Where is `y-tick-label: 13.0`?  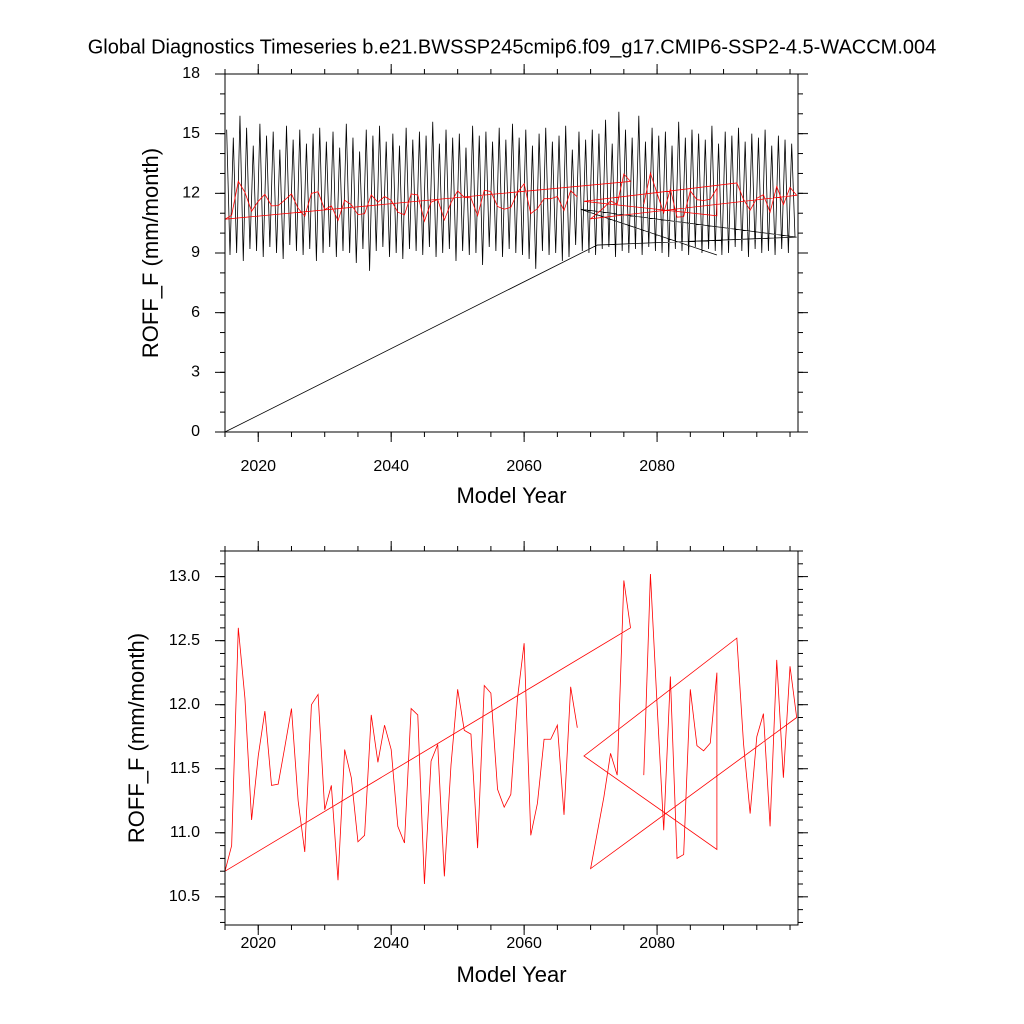
y-tick-label: 13.0 is located at coordinates (184, 576).